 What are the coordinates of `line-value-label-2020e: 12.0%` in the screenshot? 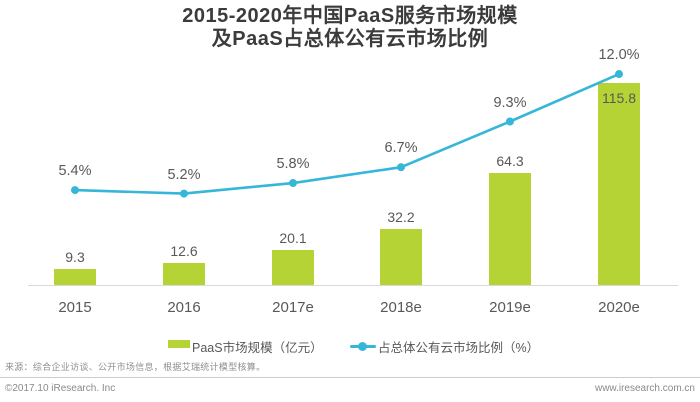 It's located at (619, 55).